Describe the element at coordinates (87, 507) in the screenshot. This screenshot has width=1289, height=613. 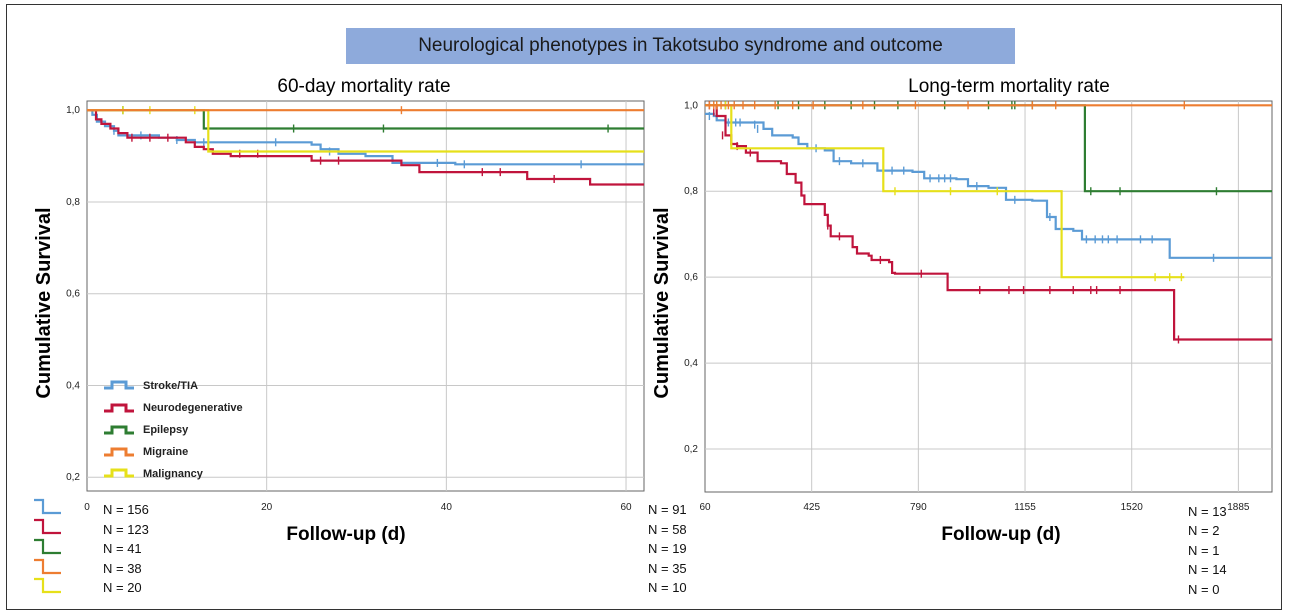
I see `p1-x-tick-label: 0` at that location.